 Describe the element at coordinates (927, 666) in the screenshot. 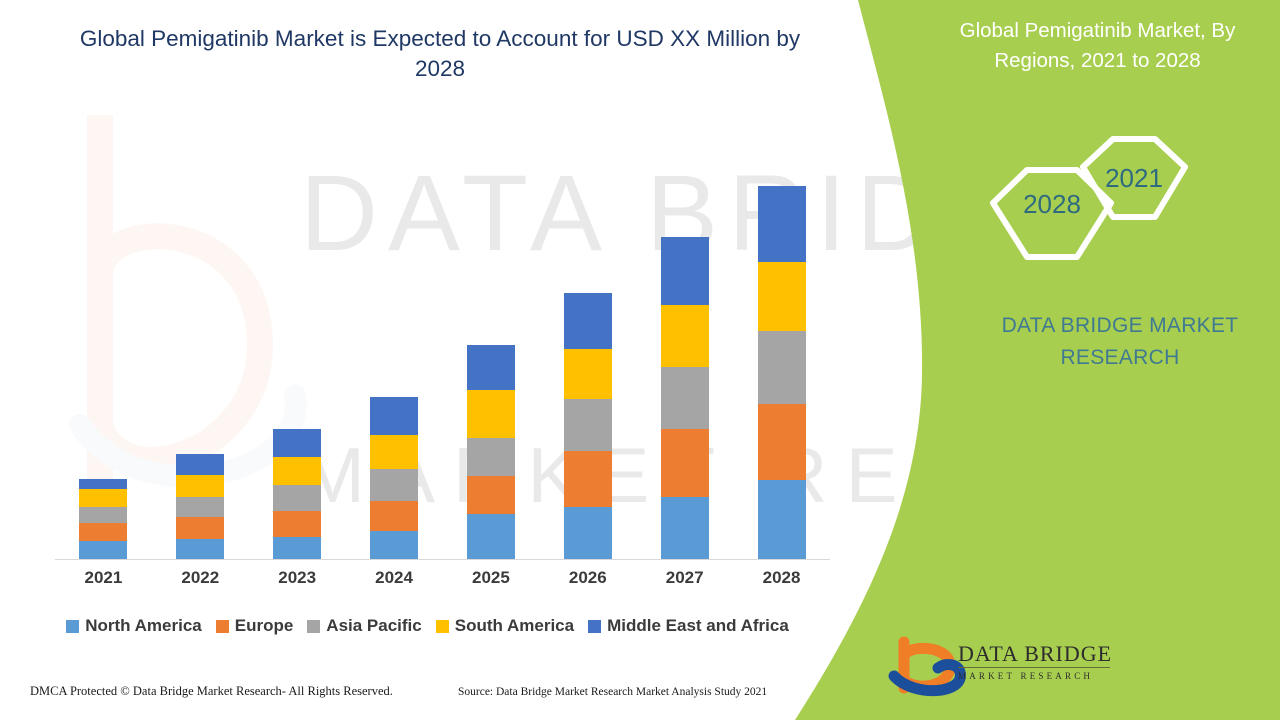

I see `data-bridge-logo-icon` at that location.